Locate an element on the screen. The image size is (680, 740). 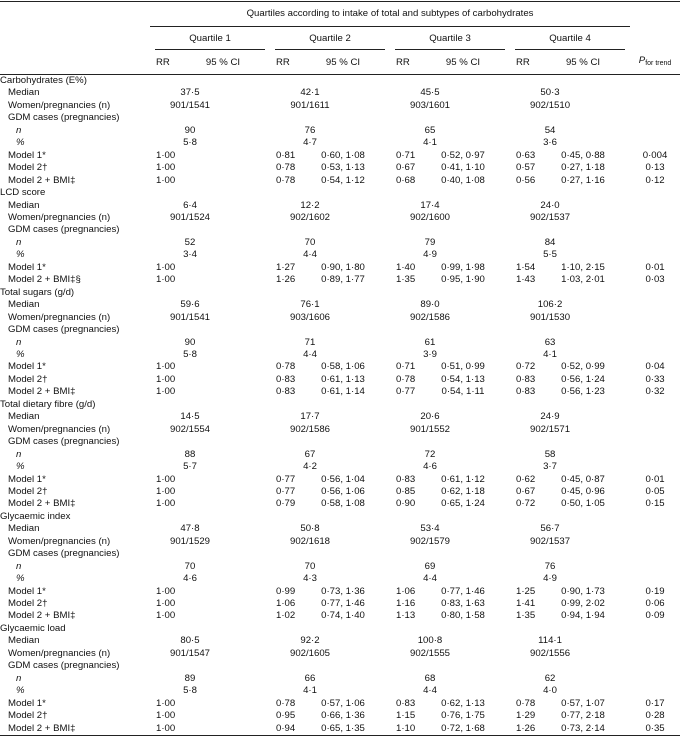
ci-value: 0·56, 1·24 is located at coordinates (583, 379).